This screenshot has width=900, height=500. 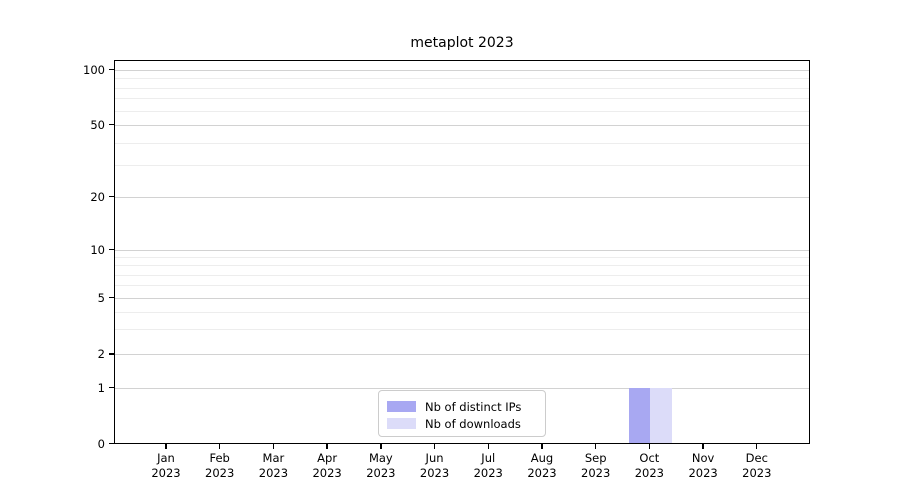 I want to click on x-tick-label: Apr 2023, so click(x=327, y=465).